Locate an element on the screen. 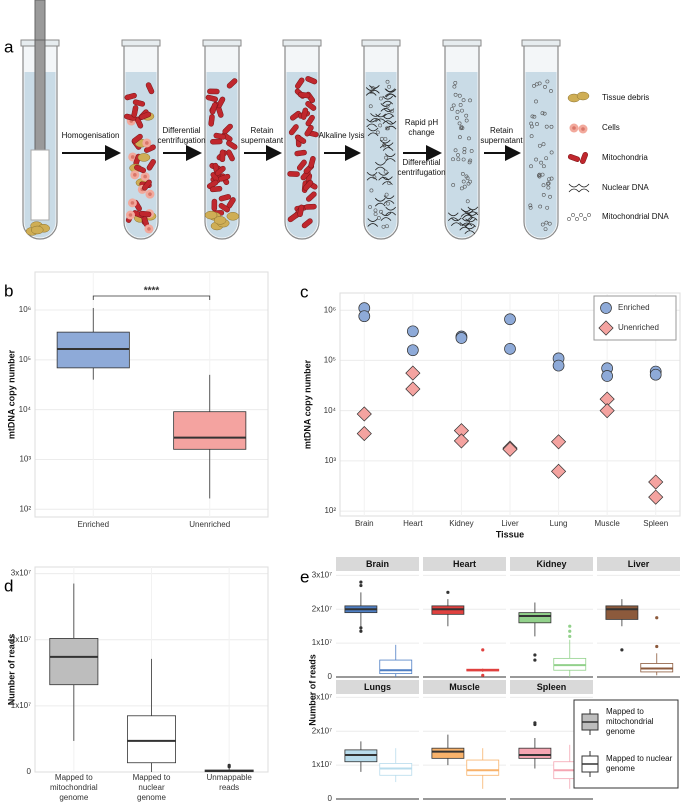 The height and width of the screenshot is (804, 682). x-tick-label: Brain is located at coordinates (364, 523).